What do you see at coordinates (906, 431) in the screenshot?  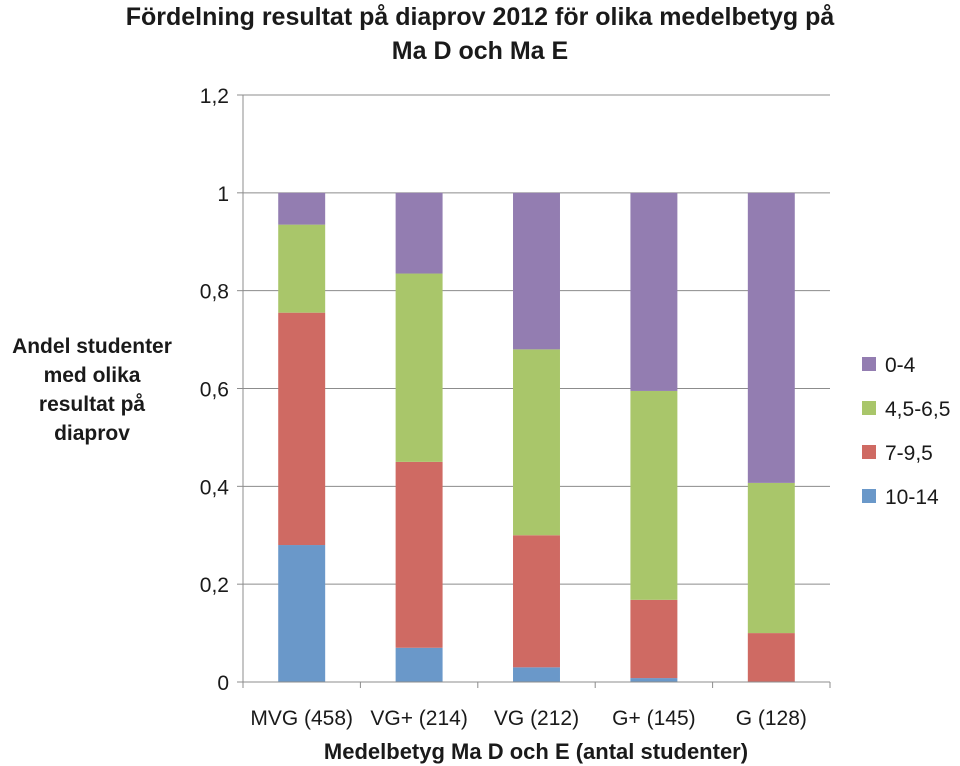 I see `legend: 0-4 4,5-6,5 7-9,5 10-14` at bounding box center [906, 431].